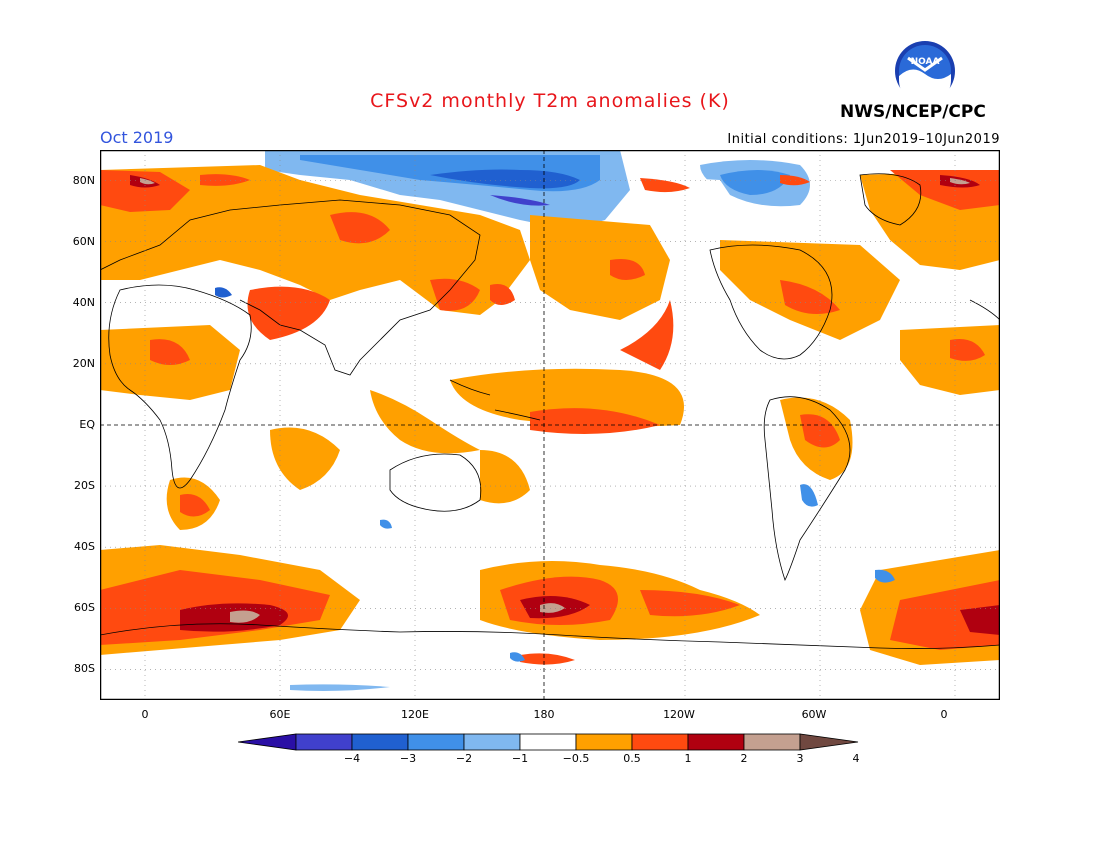  Describe the element at coordinates (688, 758) in the screenshot. I see `colorbar-label: 1` at that location.